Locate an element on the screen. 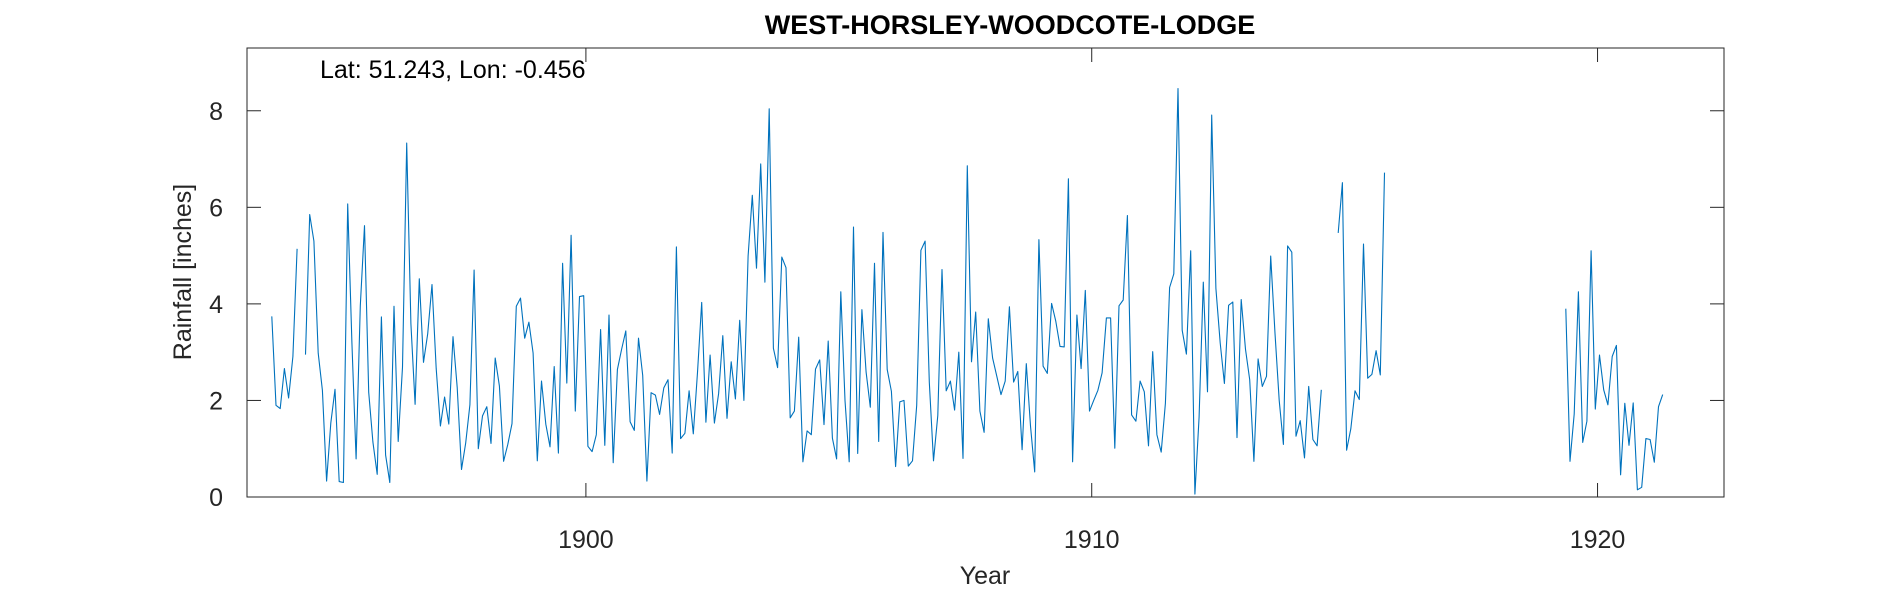  x-tick-label: 1920 is located at coordinates (1598, 540).